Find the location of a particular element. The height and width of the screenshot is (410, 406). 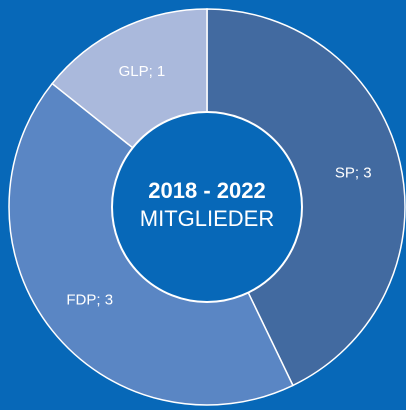

data-label: SP; 3 is located at coordinates (353, 173).